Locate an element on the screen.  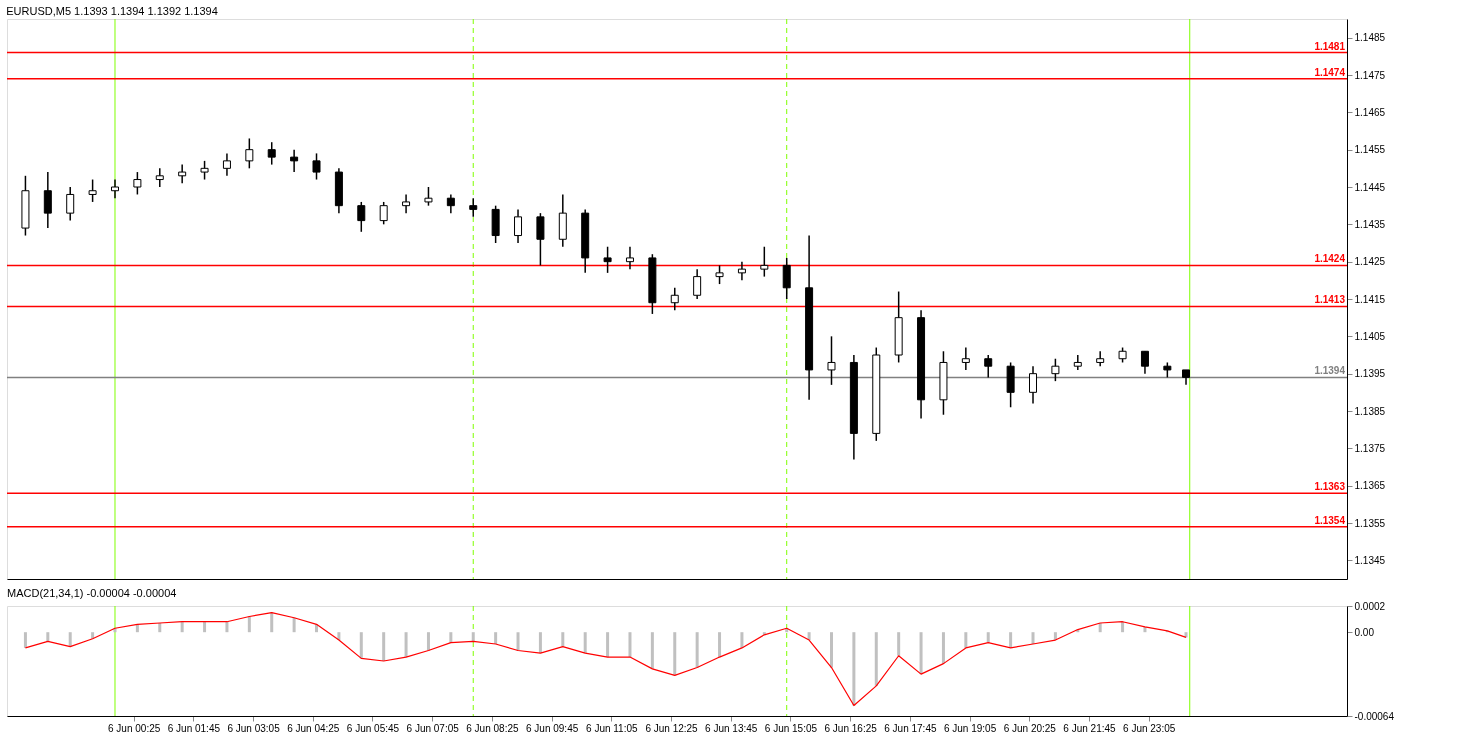
x-tick-label: 6 Jun 09:45 is located at coordinates (552, 728).